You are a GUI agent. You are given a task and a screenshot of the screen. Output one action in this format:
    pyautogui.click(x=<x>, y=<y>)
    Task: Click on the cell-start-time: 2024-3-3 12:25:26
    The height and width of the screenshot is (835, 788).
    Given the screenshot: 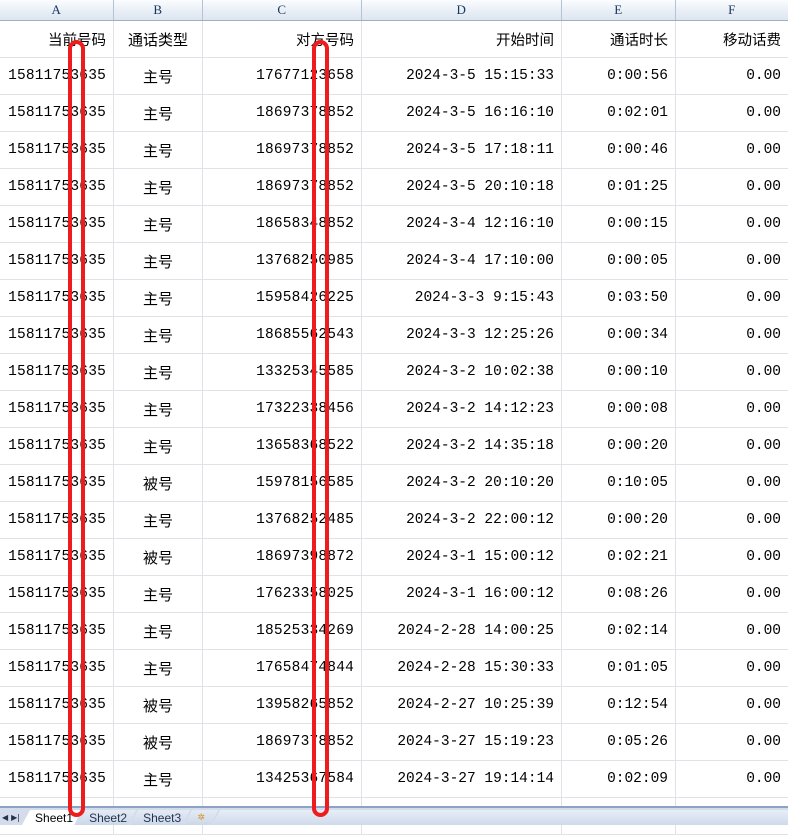 What is the action you would take?
    pyautogui.click(x=462, y=335)
    